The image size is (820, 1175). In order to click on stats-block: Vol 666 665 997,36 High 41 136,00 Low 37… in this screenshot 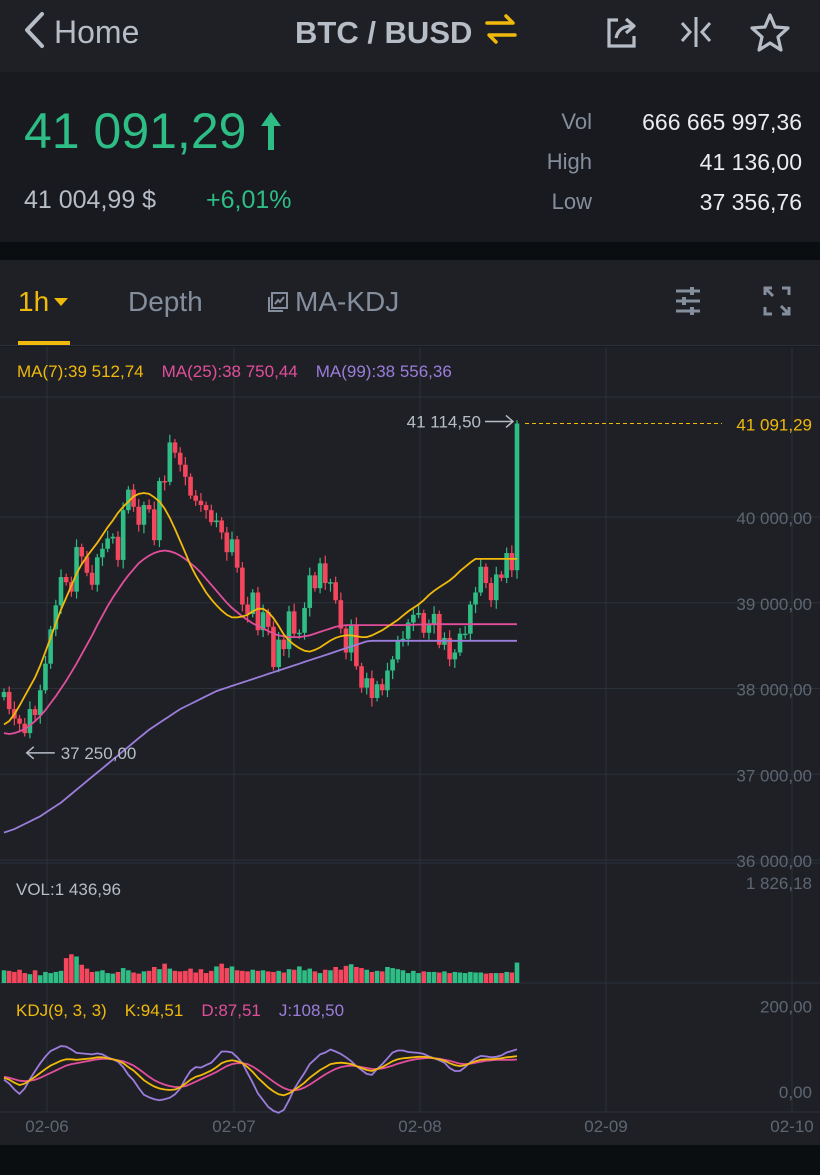, I will do `click(662, 162)`.